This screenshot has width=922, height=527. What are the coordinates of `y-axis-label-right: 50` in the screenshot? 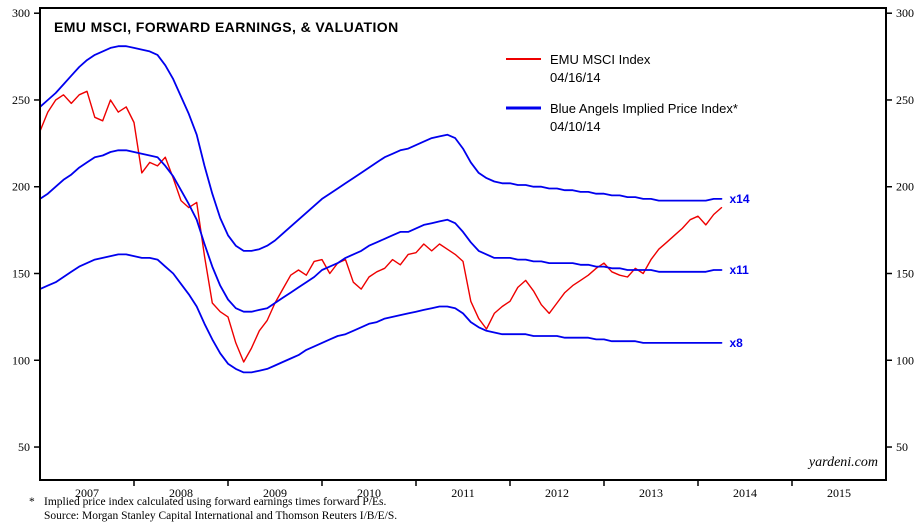 It's located at (902, 447).